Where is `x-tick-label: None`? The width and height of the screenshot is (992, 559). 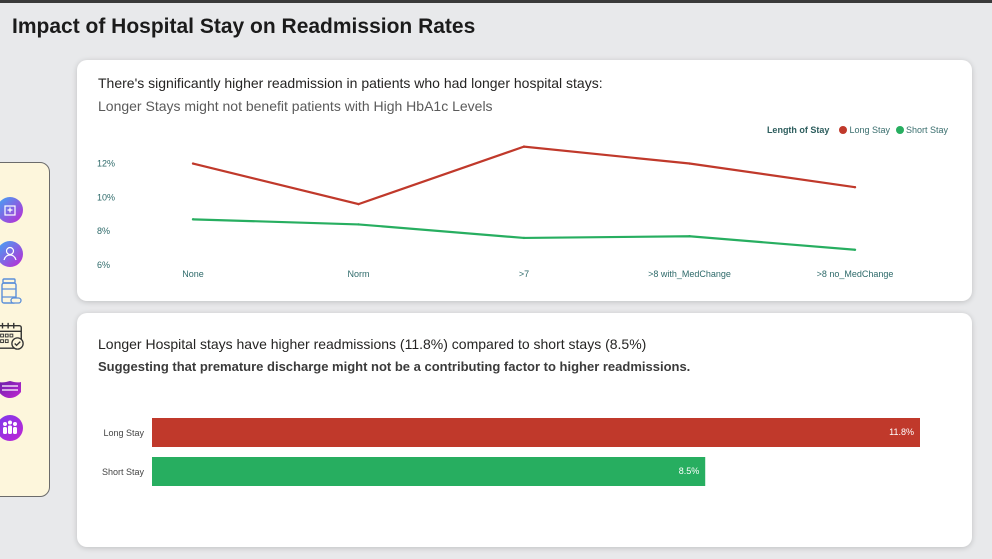 x-tick-label: None is located at coordinates (193, 274).